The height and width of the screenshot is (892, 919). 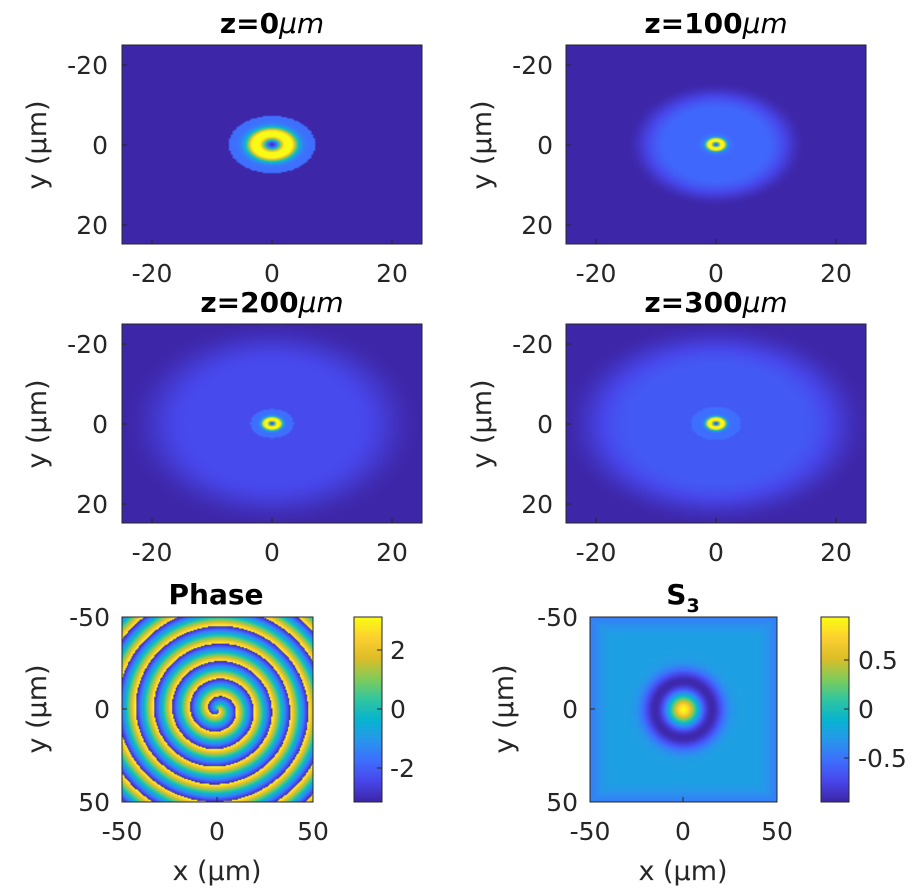 What do you see at coordinates (716, 144) in the screenshot?
I see `panel-z100-heatmap` at bounding box center [716, 144].